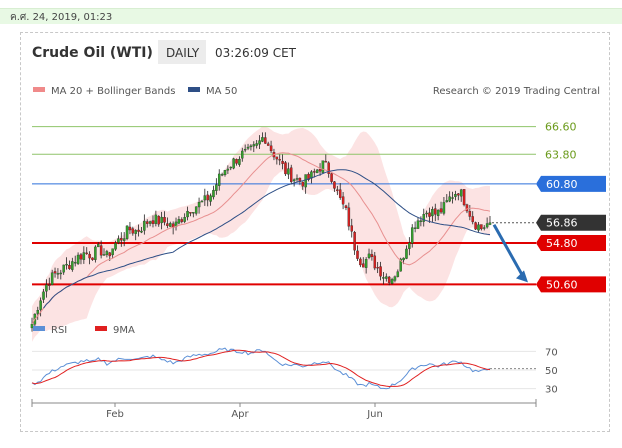 Image resolution: width=622 pixels, height=448 pixels. Describe the element at coordinates (92, 53) in the screenshot. I see `chart-title: Crude Oil (WTI)` at that location.